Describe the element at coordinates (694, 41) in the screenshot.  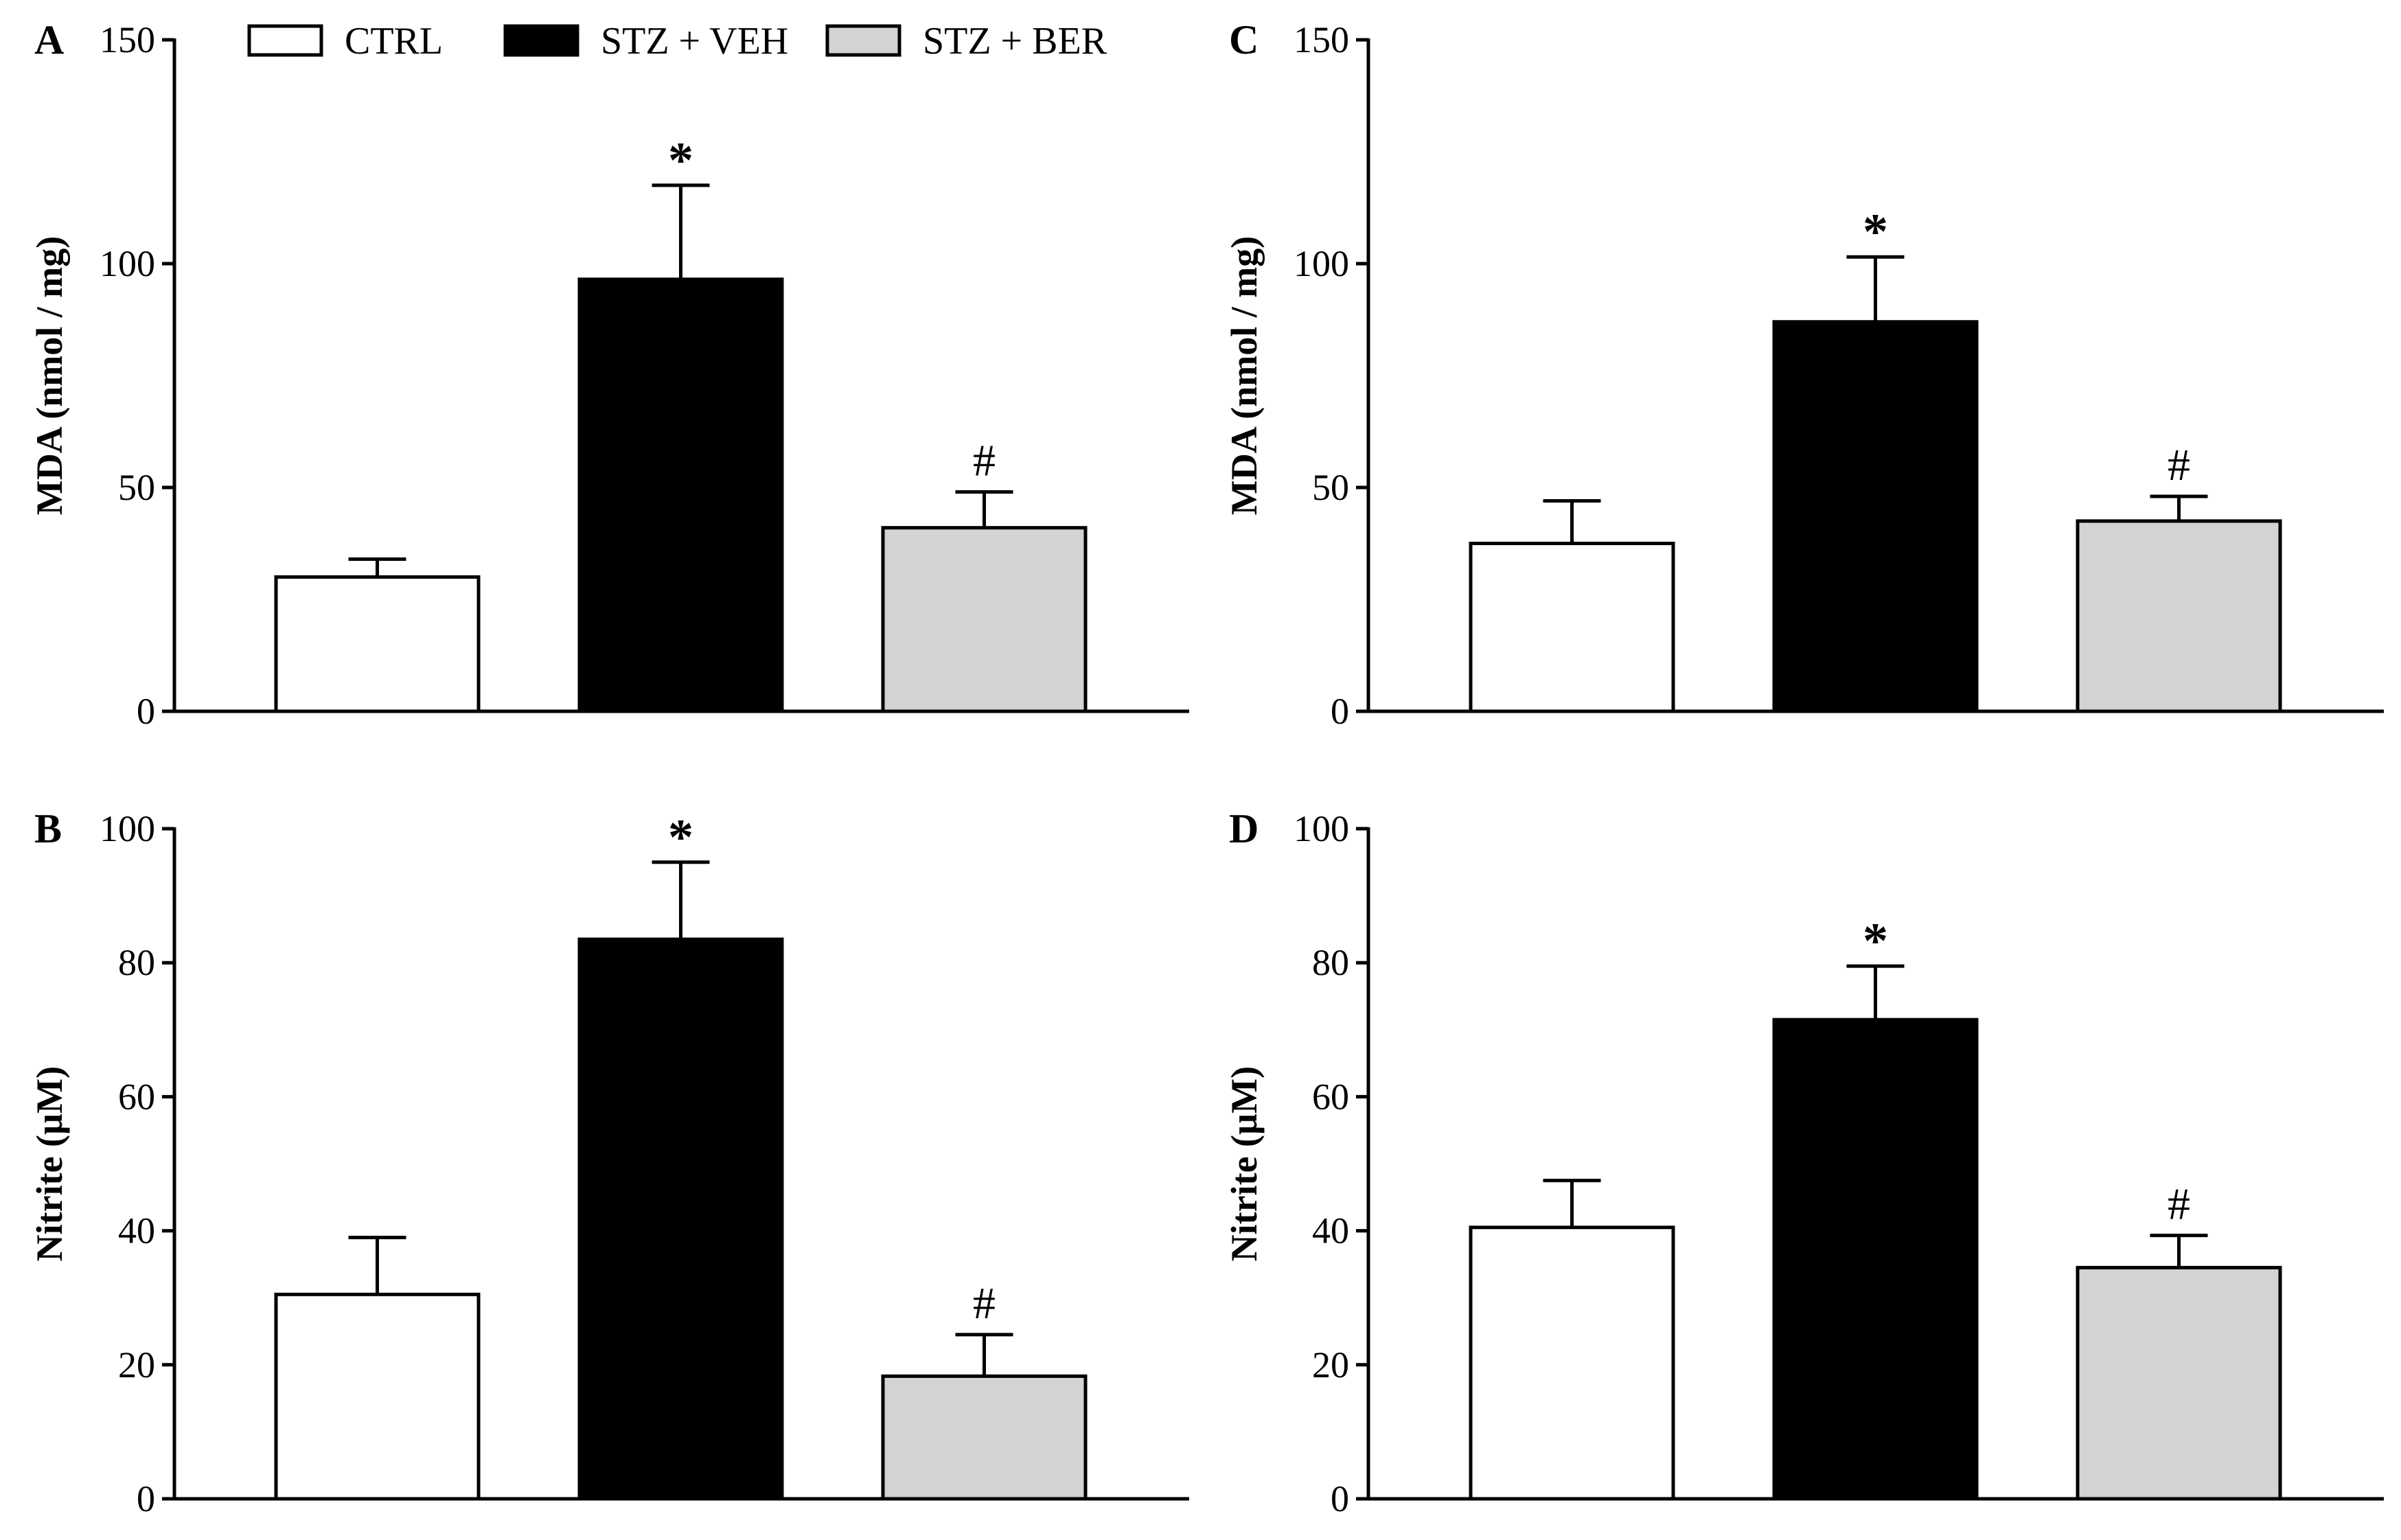
I see `legend-label: STZ + VEH` at that location.